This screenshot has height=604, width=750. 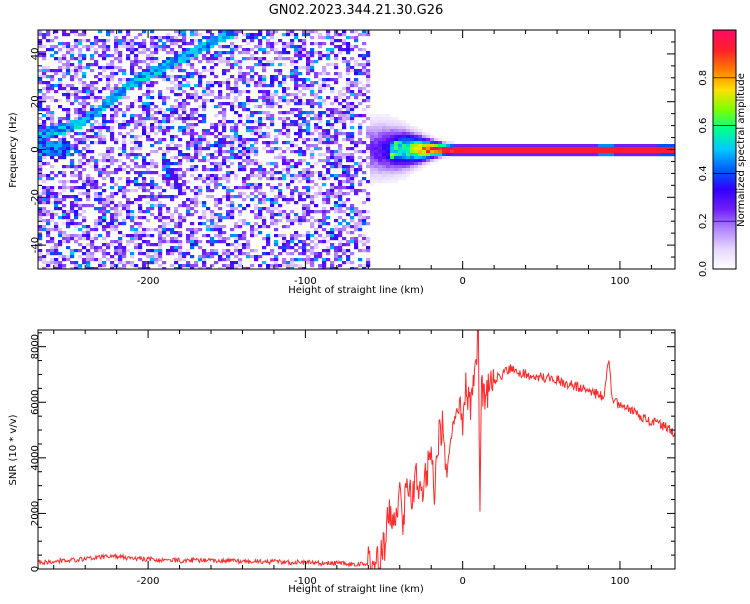 I want to click on heatmap-cell-1987, so click(x=216, y=185).